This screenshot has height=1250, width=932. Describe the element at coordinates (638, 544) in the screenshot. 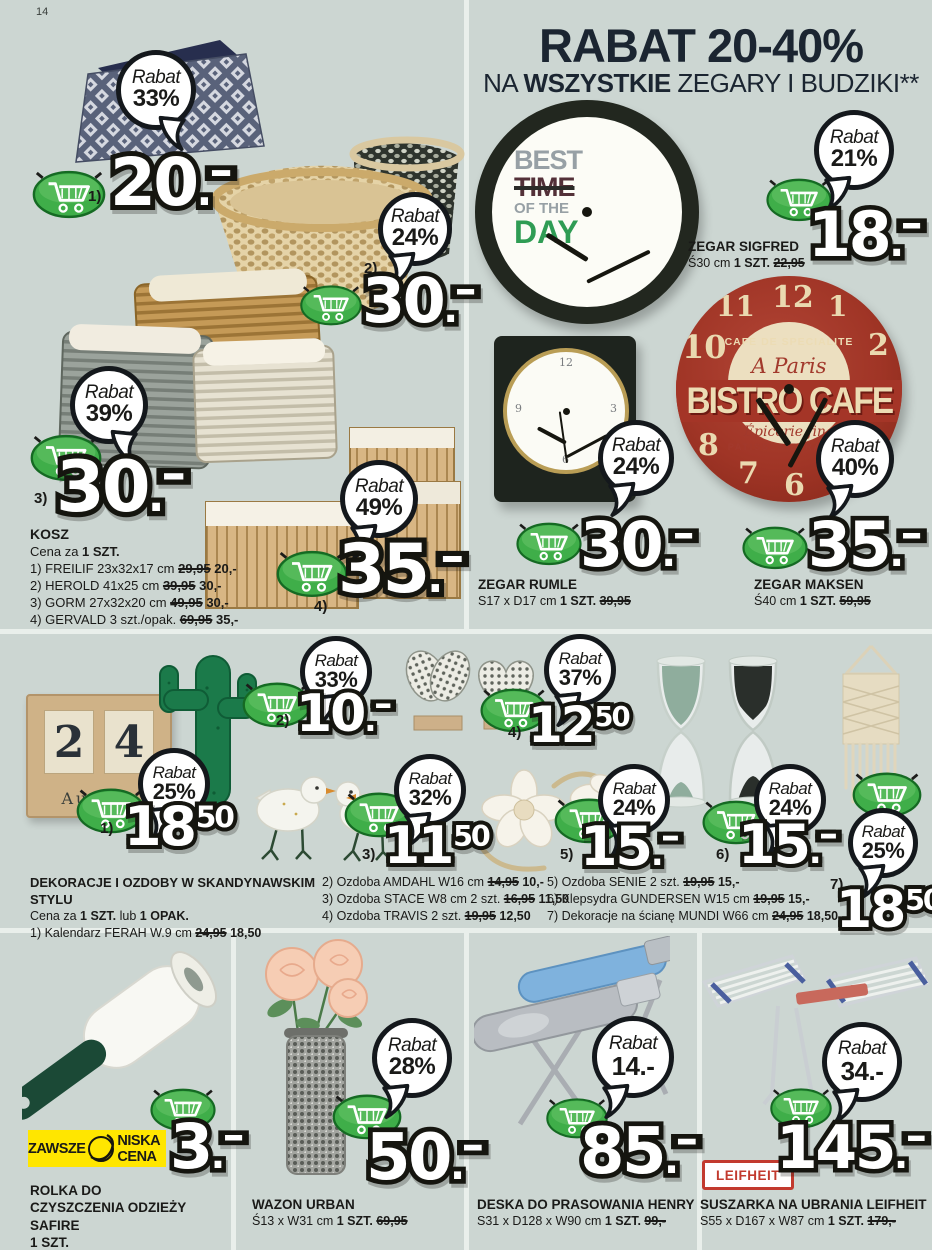

I see `price-rumle: 30.- 30.-` at that location.